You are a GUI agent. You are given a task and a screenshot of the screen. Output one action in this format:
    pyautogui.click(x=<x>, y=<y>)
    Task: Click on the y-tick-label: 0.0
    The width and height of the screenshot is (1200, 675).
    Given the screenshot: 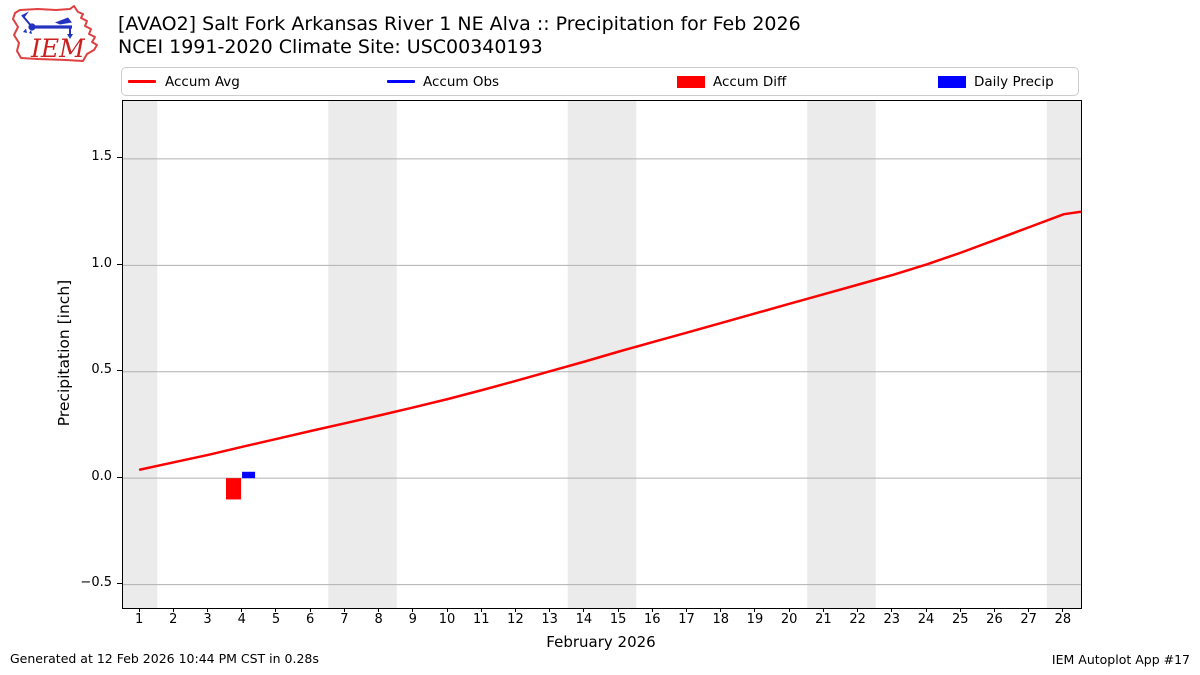 What is the action you would take?
    pyautogui.click(x=101, y=476)
    